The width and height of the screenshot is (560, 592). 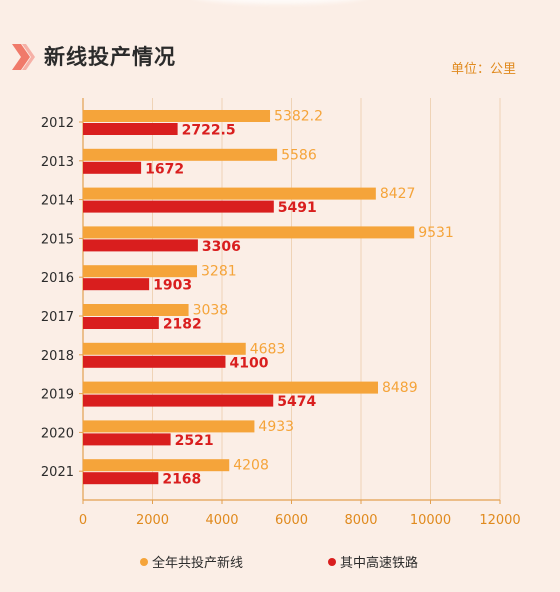 What do you see at coordinates (276, 427) in the screenshot?
I see `data-label-total: 4933` at bounding box center [276, 427].